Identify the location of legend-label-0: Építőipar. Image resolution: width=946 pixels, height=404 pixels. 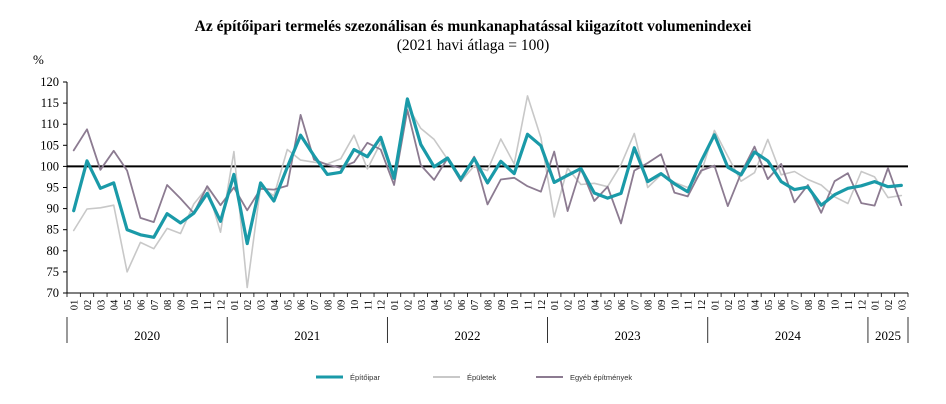
(365, 377).